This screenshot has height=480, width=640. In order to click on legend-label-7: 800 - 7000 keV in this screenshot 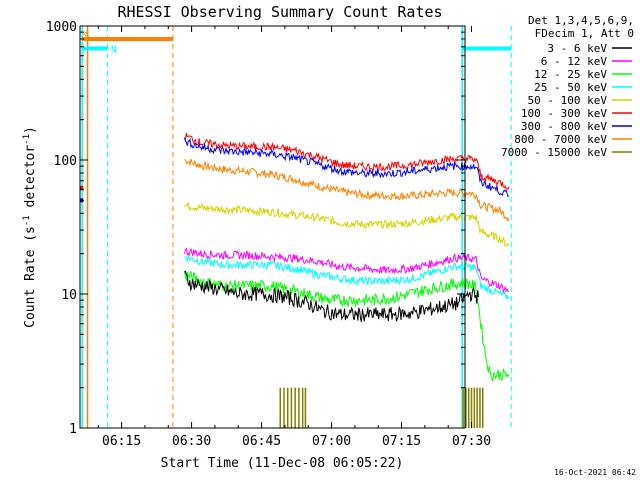, I will do `click(560, 139)`.